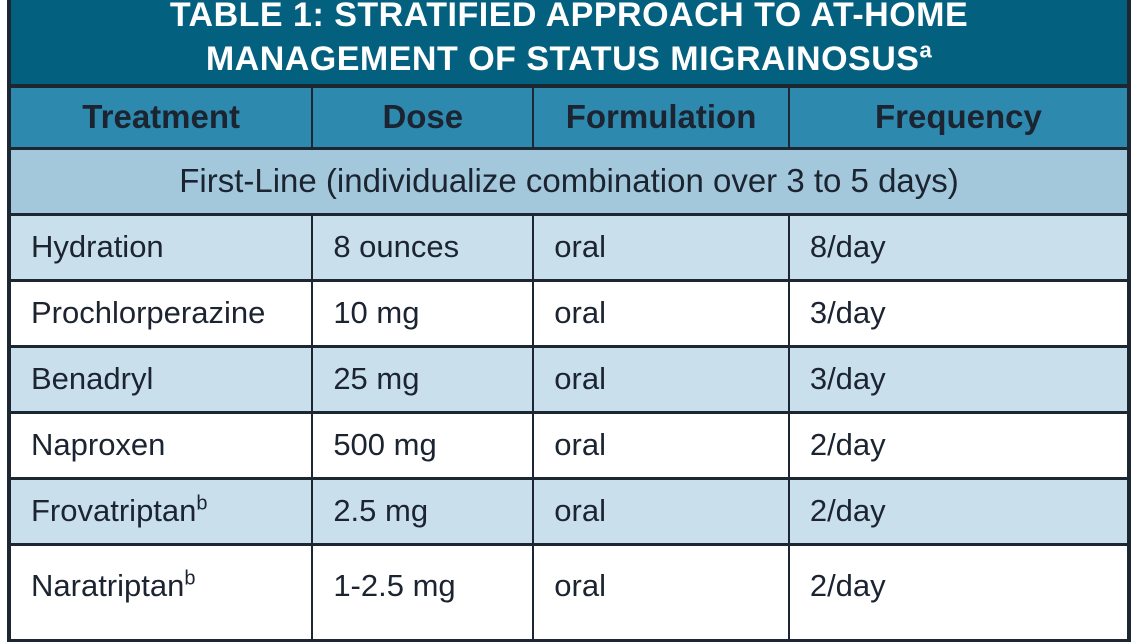  What do you see at coordinates (423, 445) in the screenshot?
I see `cell-dose: 500 mg` at bounding box center [423, 445].